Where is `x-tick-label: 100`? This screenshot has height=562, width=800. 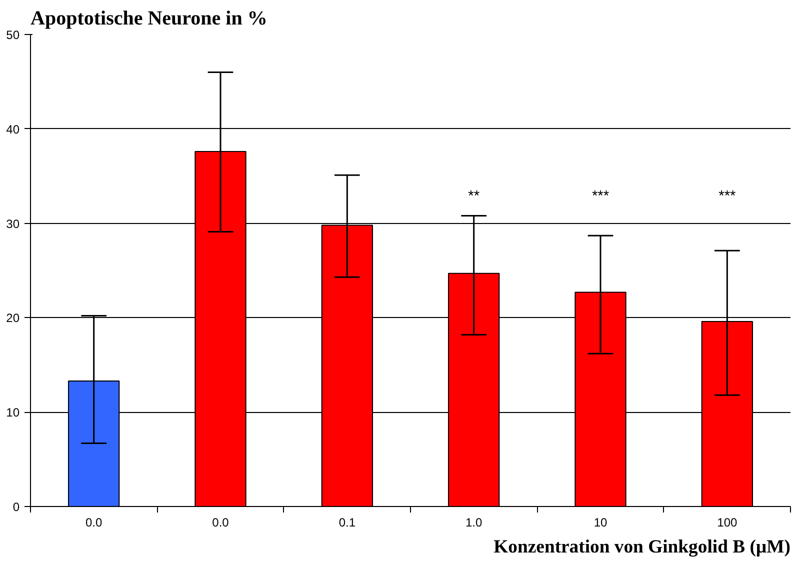
x-tick-label: 100 is located at coordinates (727, 523).